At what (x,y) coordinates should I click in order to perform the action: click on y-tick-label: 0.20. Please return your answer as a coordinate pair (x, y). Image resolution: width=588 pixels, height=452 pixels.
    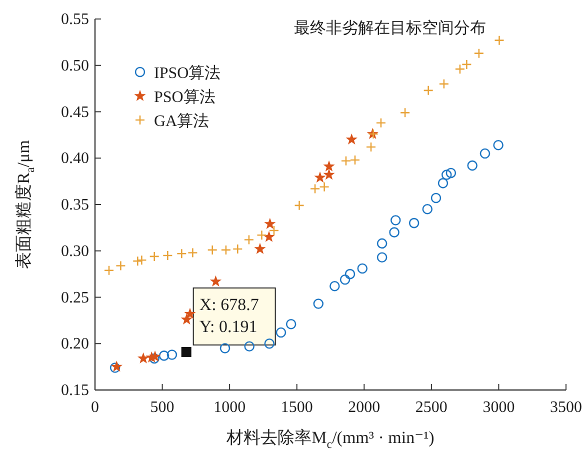
    Looking at the image, I should click on (75, 344).